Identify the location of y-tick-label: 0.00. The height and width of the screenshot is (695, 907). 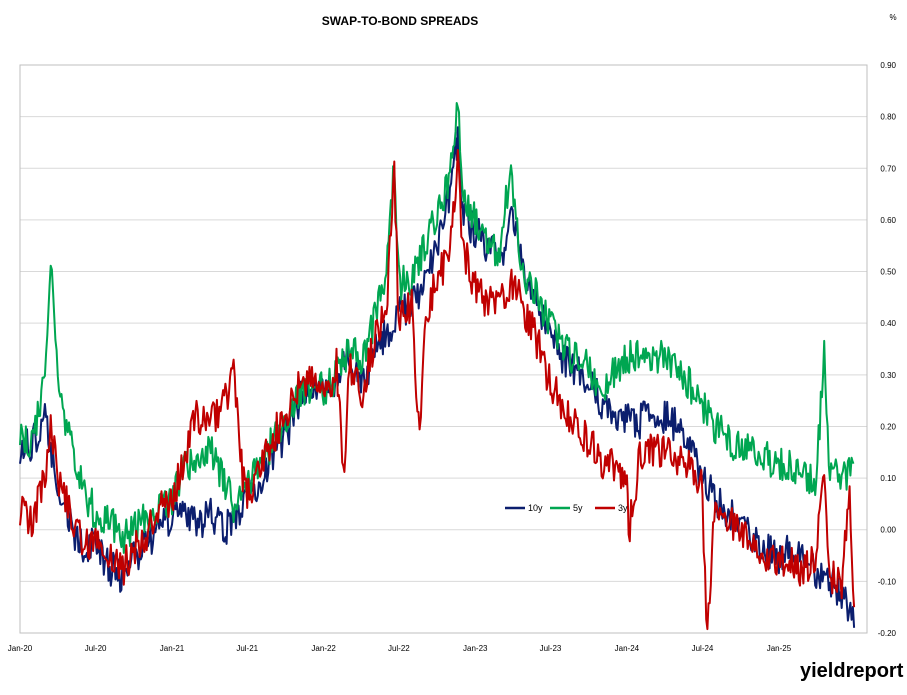
(888, 530).